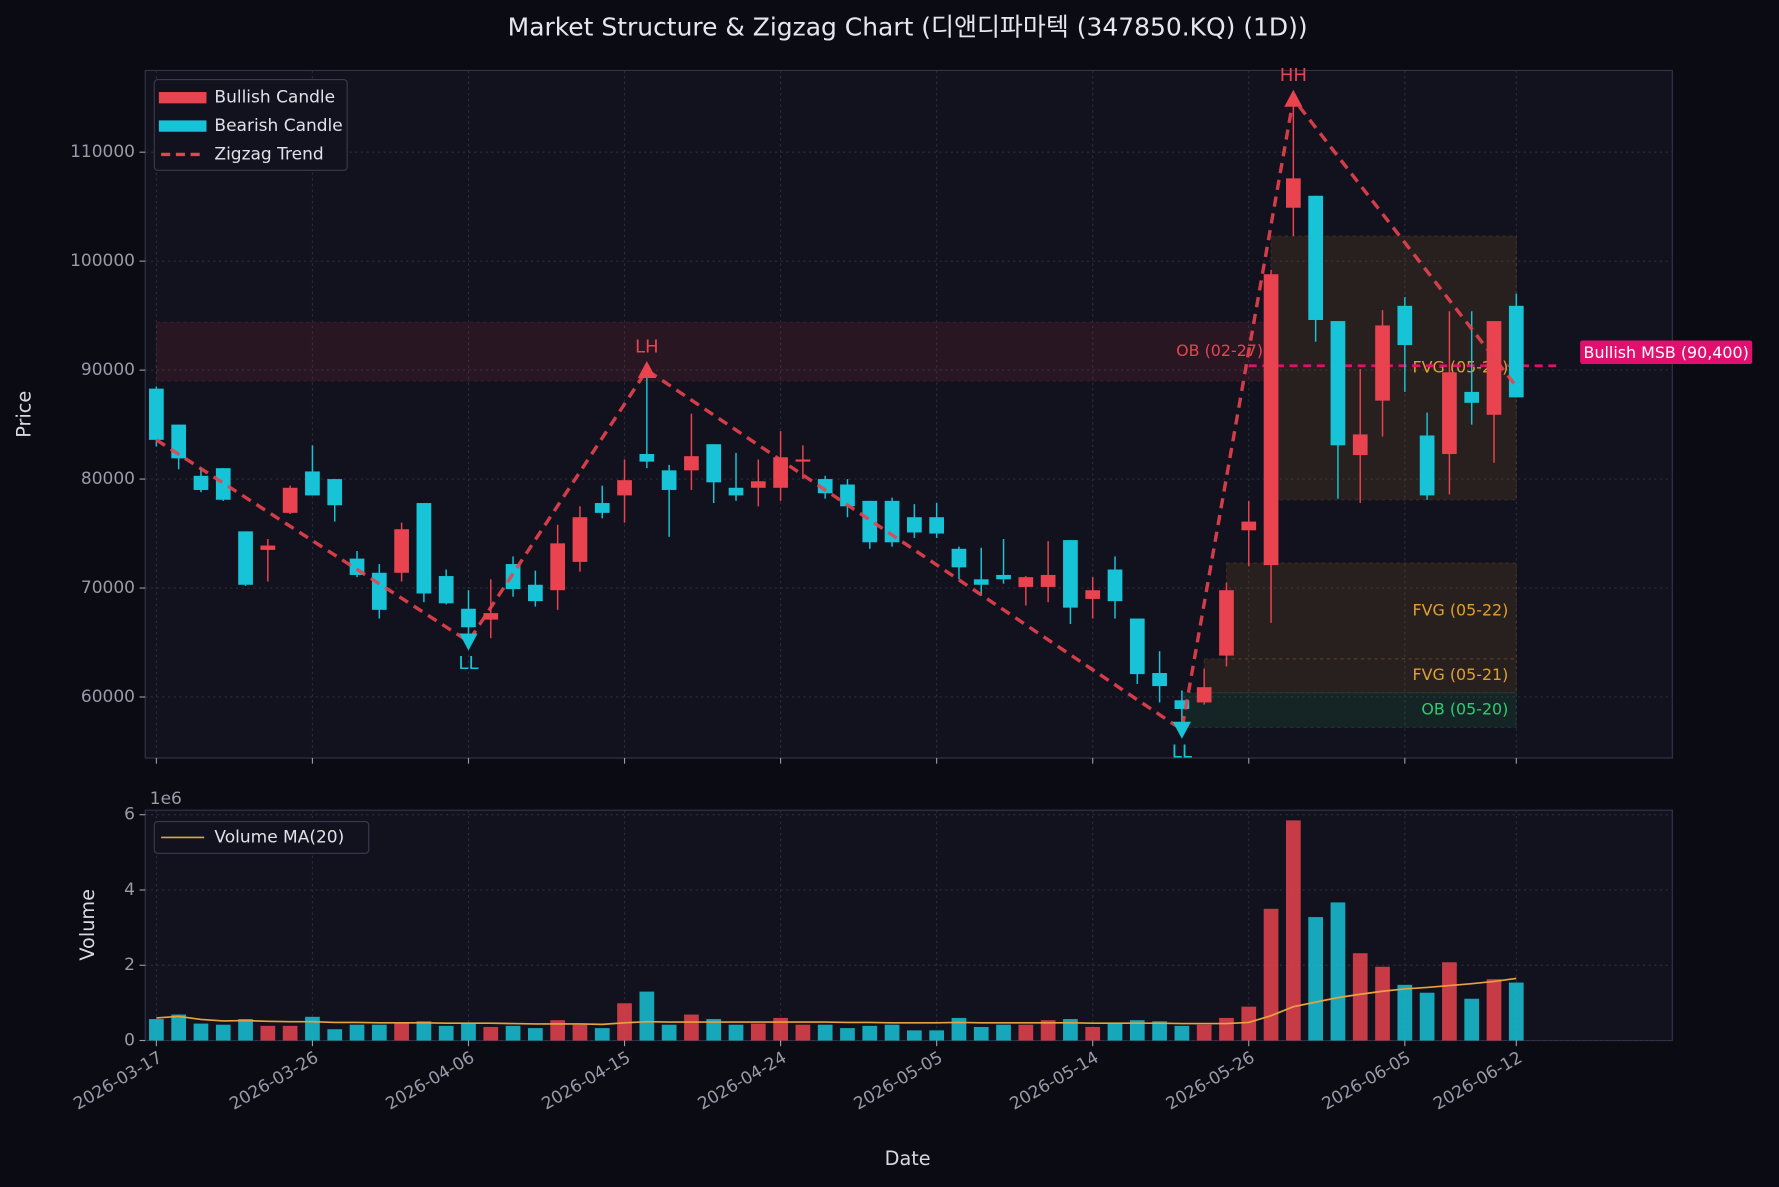 The height and width of the screenshot is (1187, 1779). Describe the element at coordinates (1219, 350) in the screenshot. I see `zone-label: OB (02-27)` at that location.